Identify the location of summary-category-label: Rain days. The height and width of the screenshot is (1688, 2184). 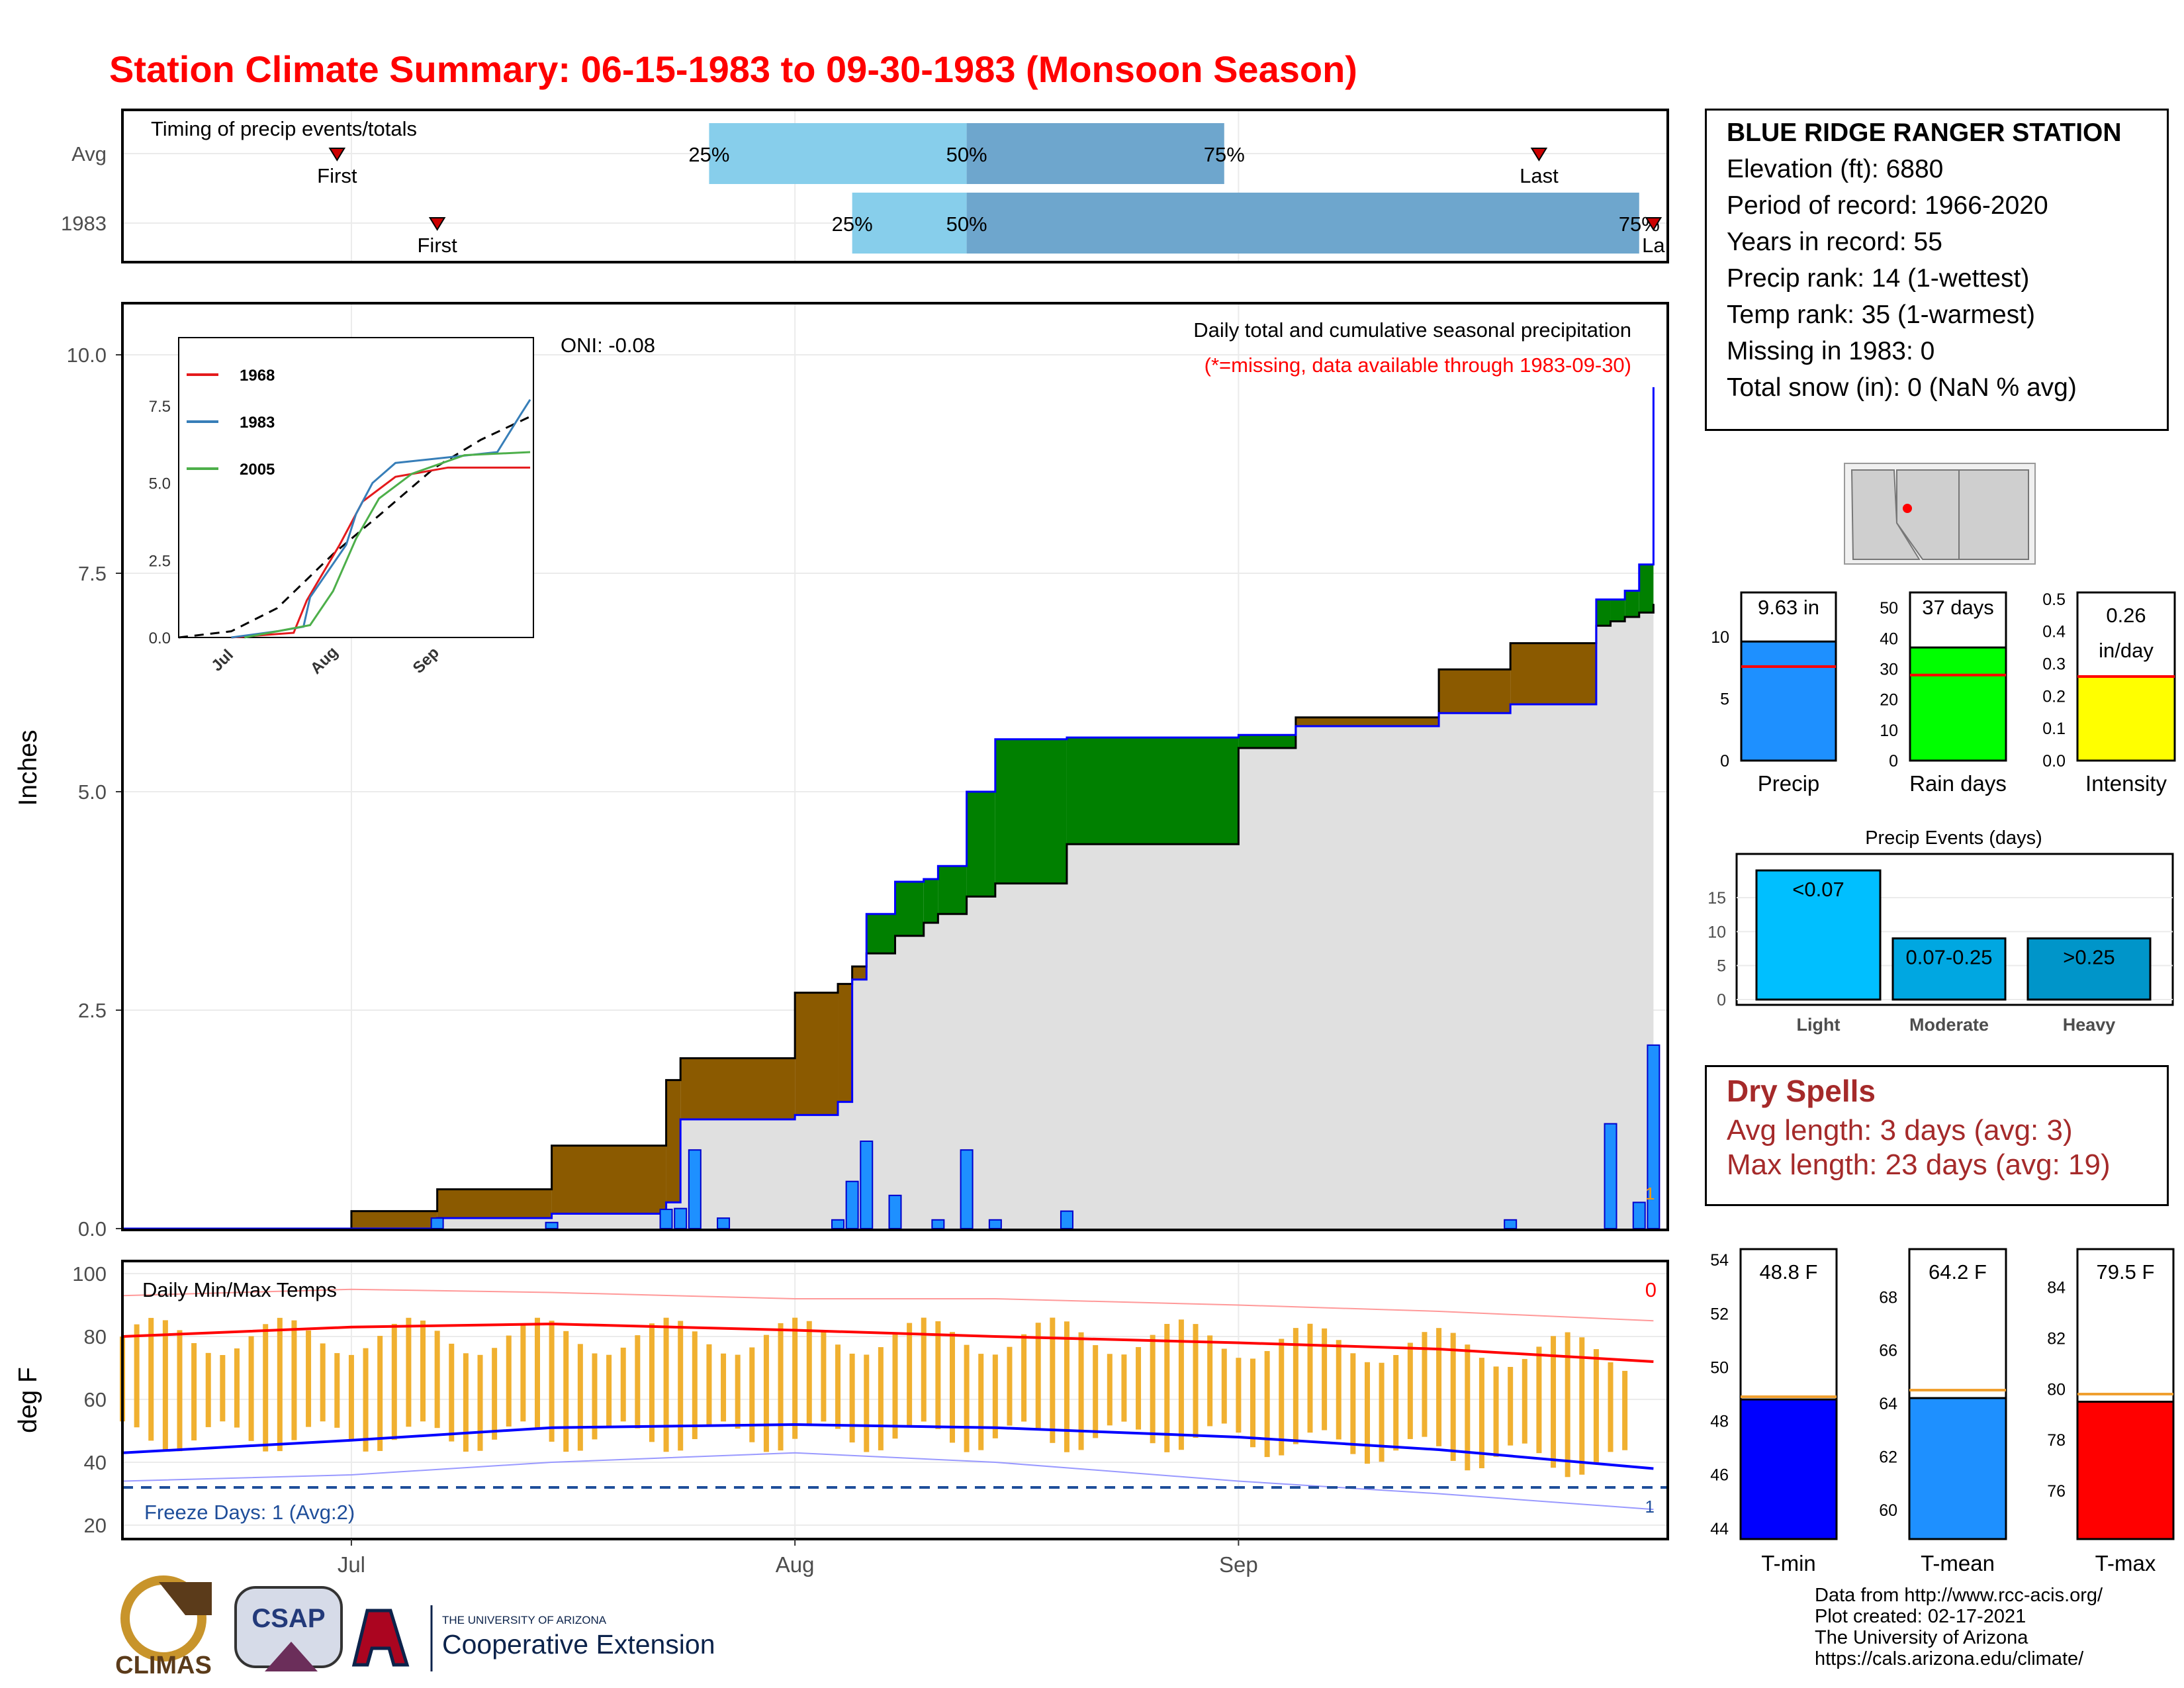
(1958, 783).